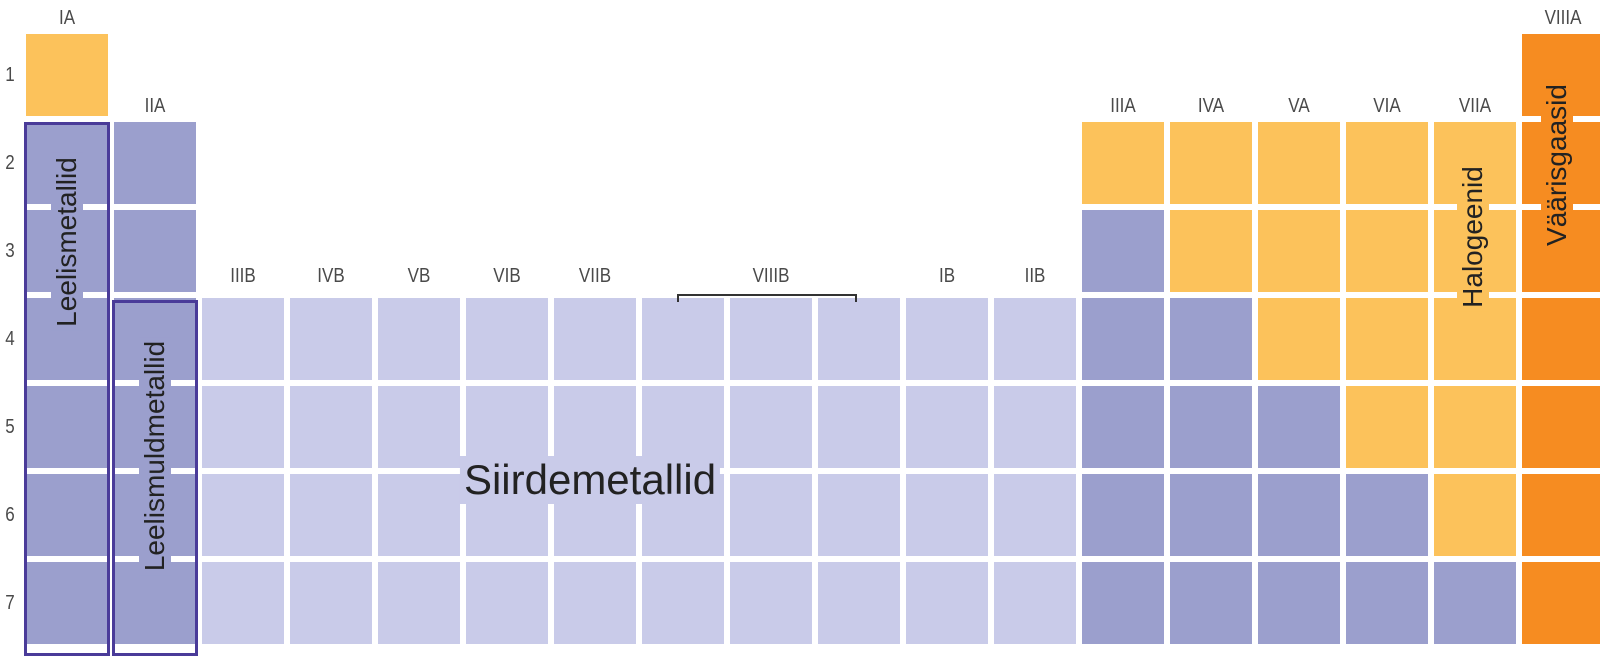 Image resolution: width=1600 pixels, height=656 pixels. Describe the element at coordinates (1557, 165) in the screenshot. I see `noble-gases-label: Väärisgaasid` at that location.